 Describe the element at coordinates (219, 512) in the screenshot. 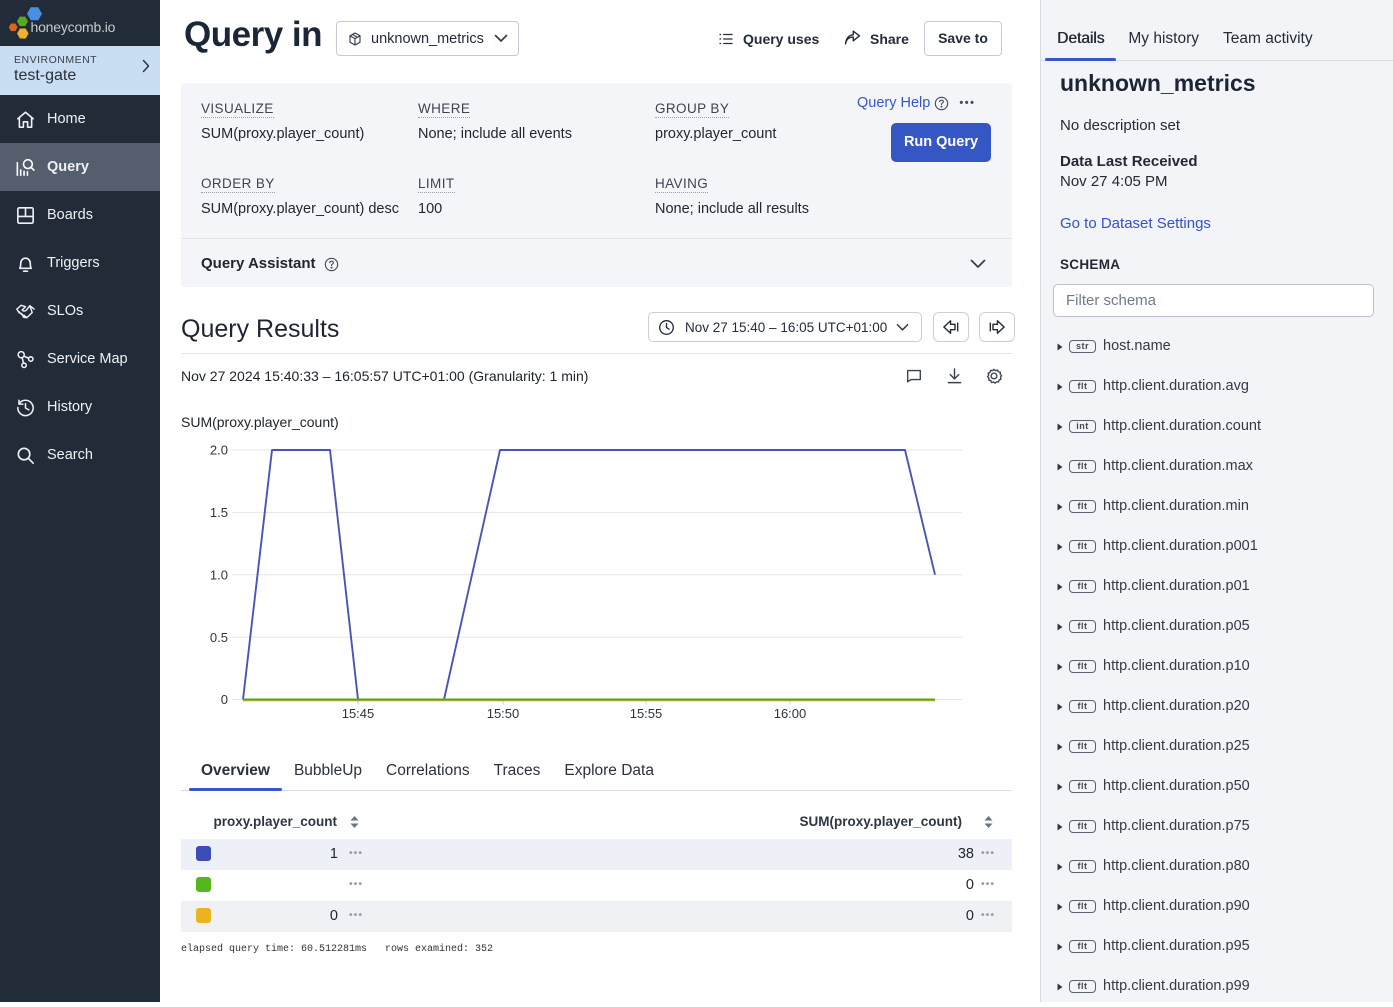

I see `svg-text: 1.5` at that location.